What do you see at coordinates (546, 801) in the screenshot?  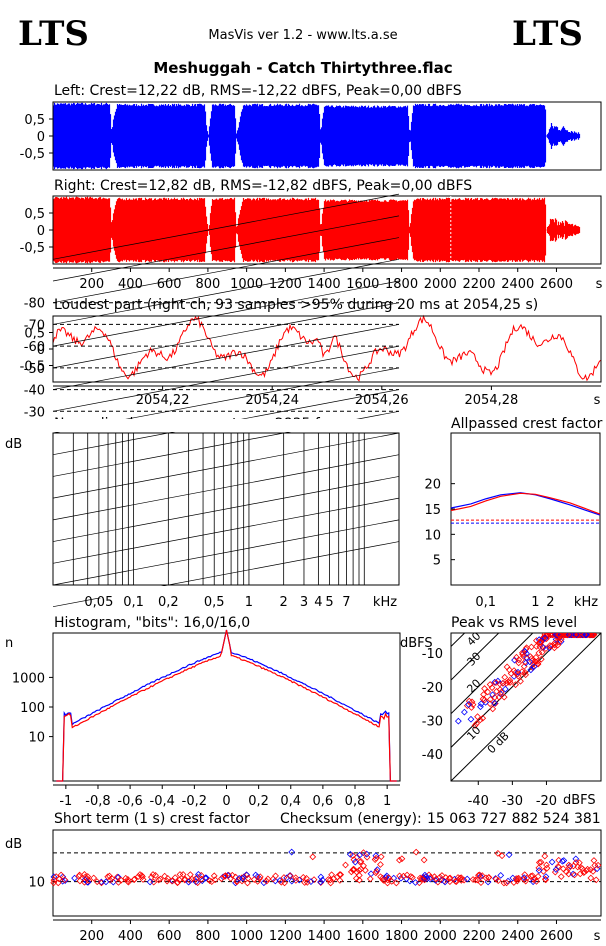 I see `peak-rms-xtick-label: -20` at bounding box center [546, 801].